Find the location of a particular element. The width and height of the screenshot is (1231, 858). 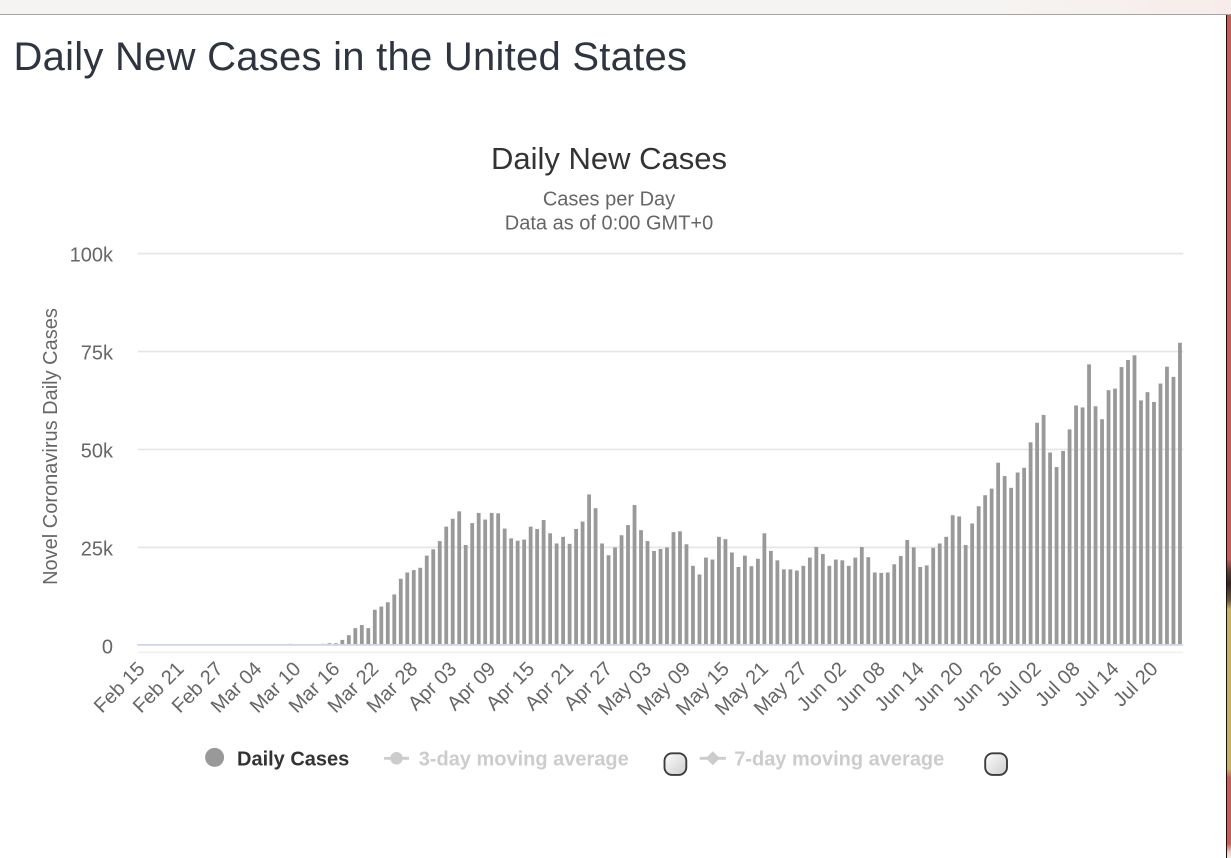

svg-text: 0 is located at coordinates (107, 647).